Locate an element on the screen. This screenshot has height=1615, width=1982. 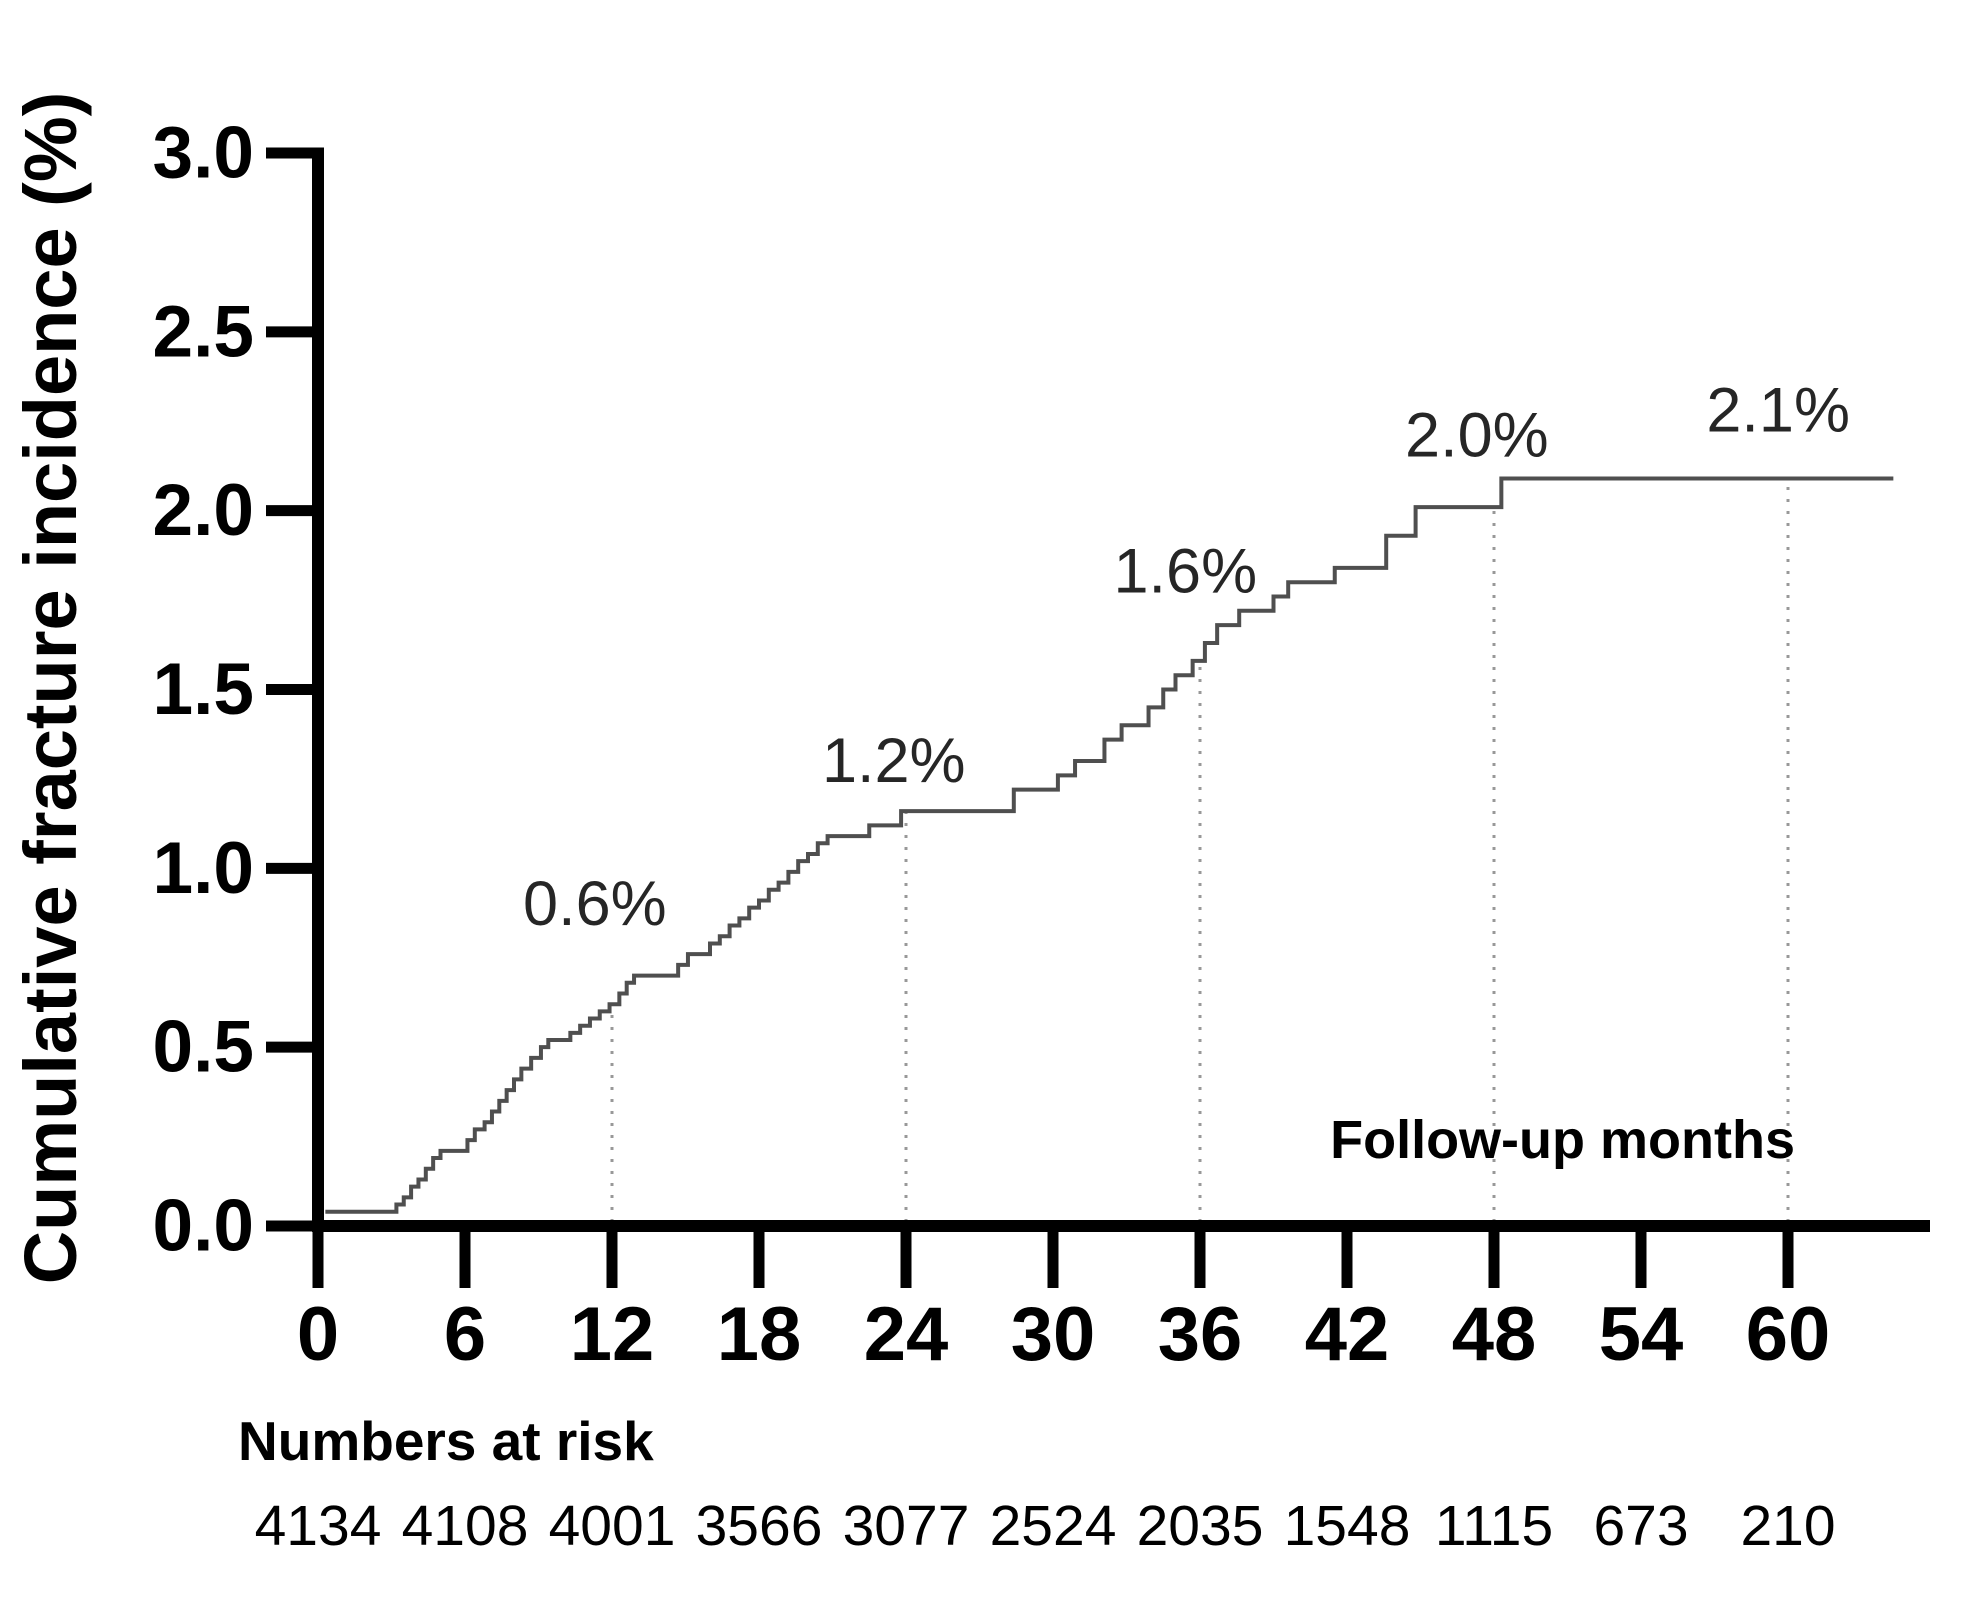
x-tick-label-42: 42 is located at coordinates (1347, 1334).